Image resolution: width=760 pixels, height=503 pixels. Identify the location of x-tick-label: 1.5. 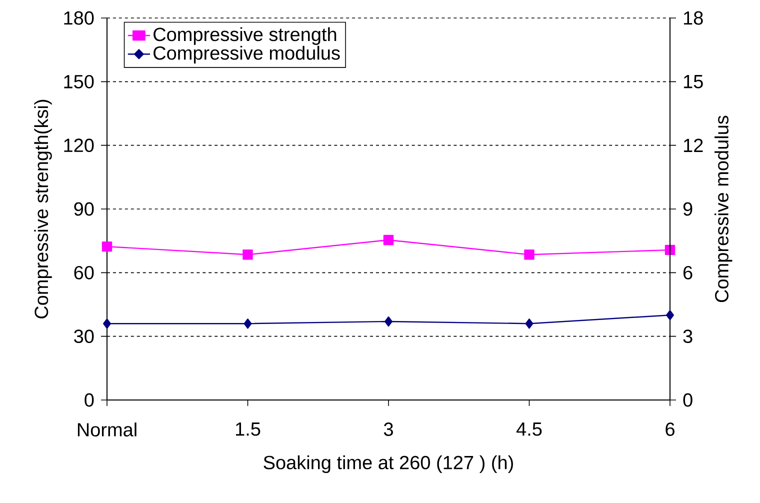
(248, 429).